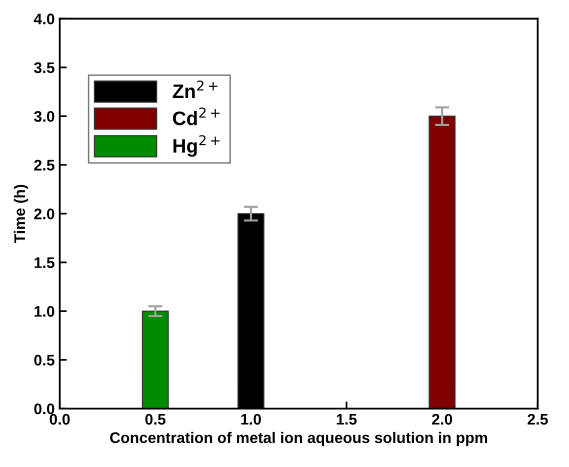  I want to click on y-tick-label: 3.0, so click(44, 116).